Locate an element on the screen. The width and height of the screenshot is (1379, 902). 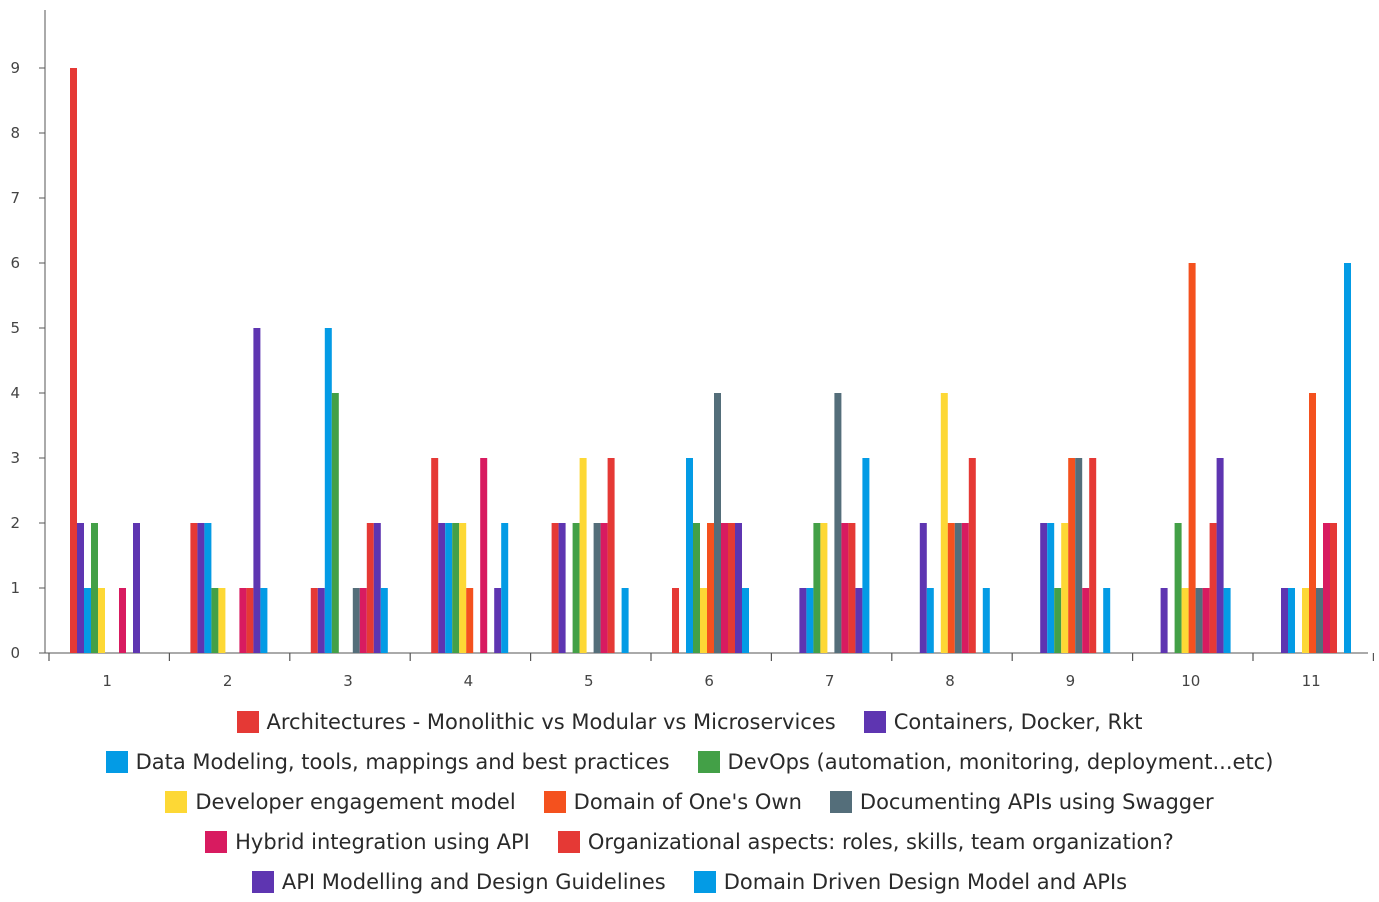
legend-item: Domain Driven Design Model and APIs is located at coordinates (910, 882).